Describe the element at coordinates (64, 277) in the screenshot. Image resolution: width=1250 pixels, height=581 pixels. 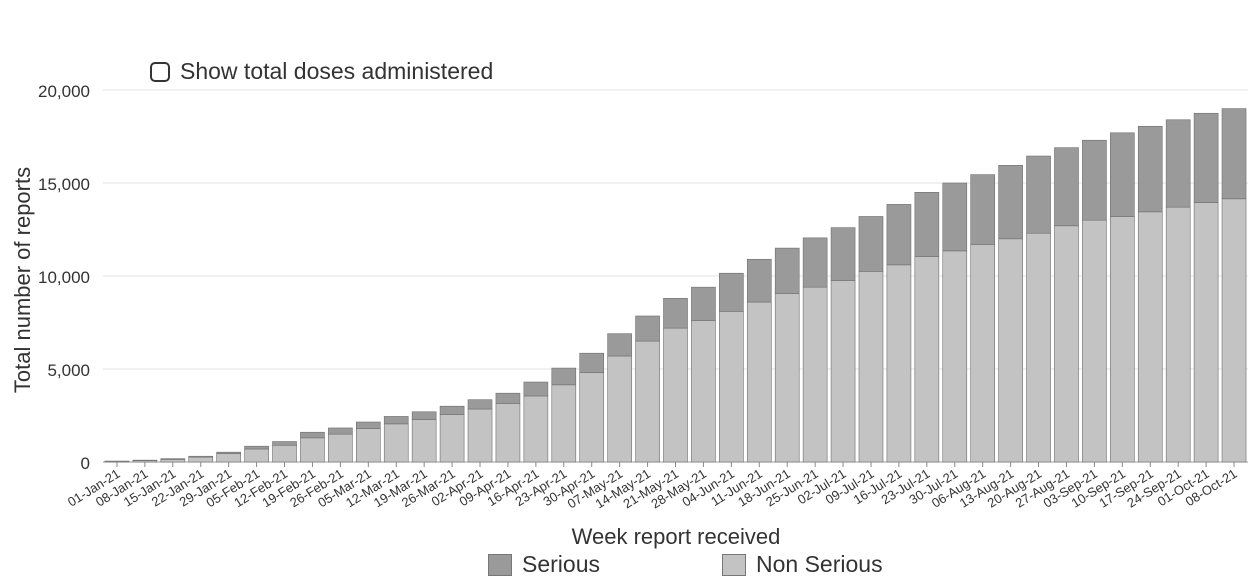
I see `y-tick-label: 10,000` at that location.